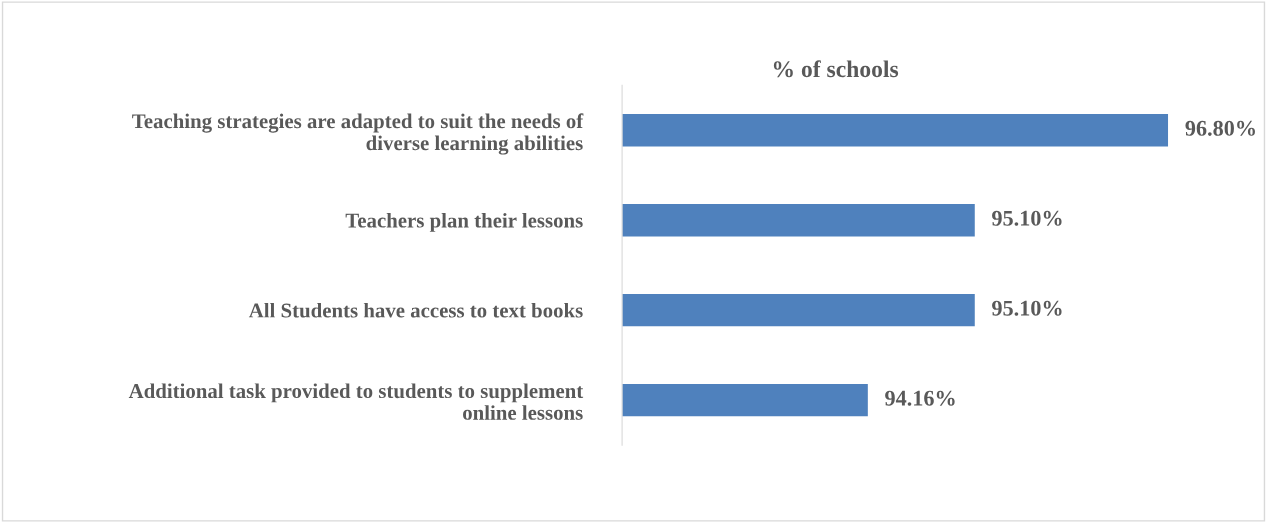 The width and height of the screenshot is (1267, 523). Describe the element at coordinates (836, 69) in the screenshot. I see `chart-title: % of schools` at that location.